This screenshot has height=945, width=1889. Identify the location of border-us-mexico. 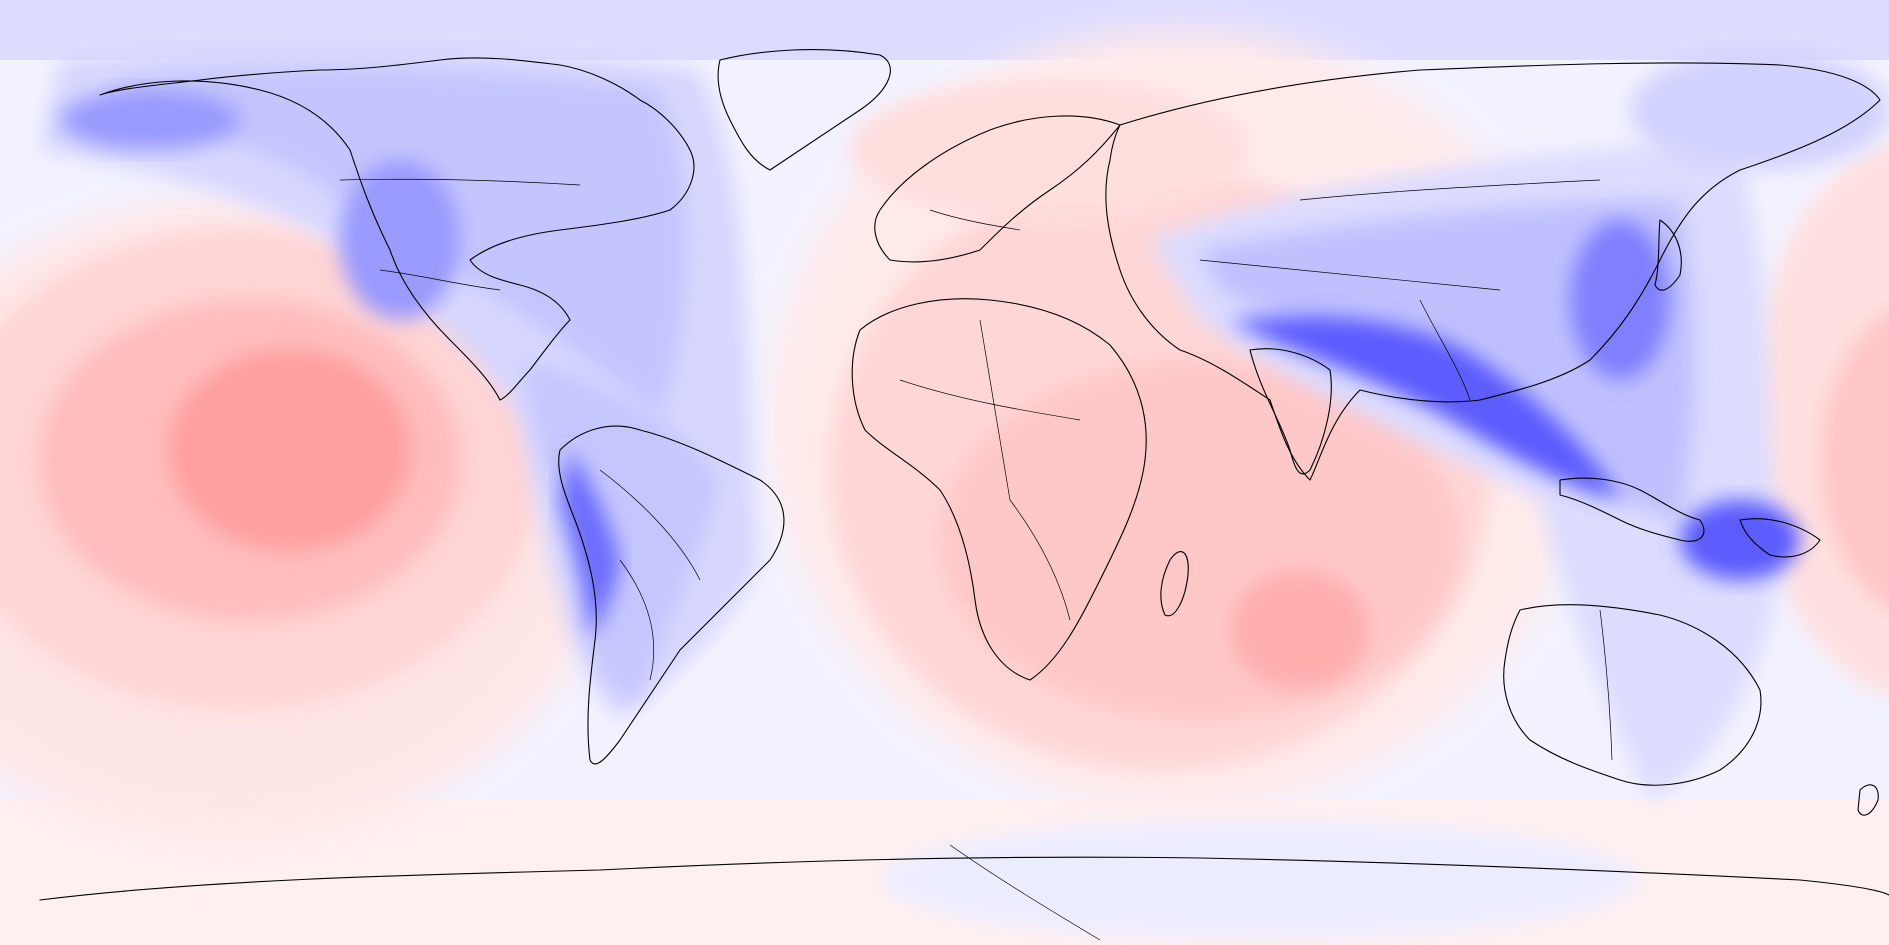
(440, 280).